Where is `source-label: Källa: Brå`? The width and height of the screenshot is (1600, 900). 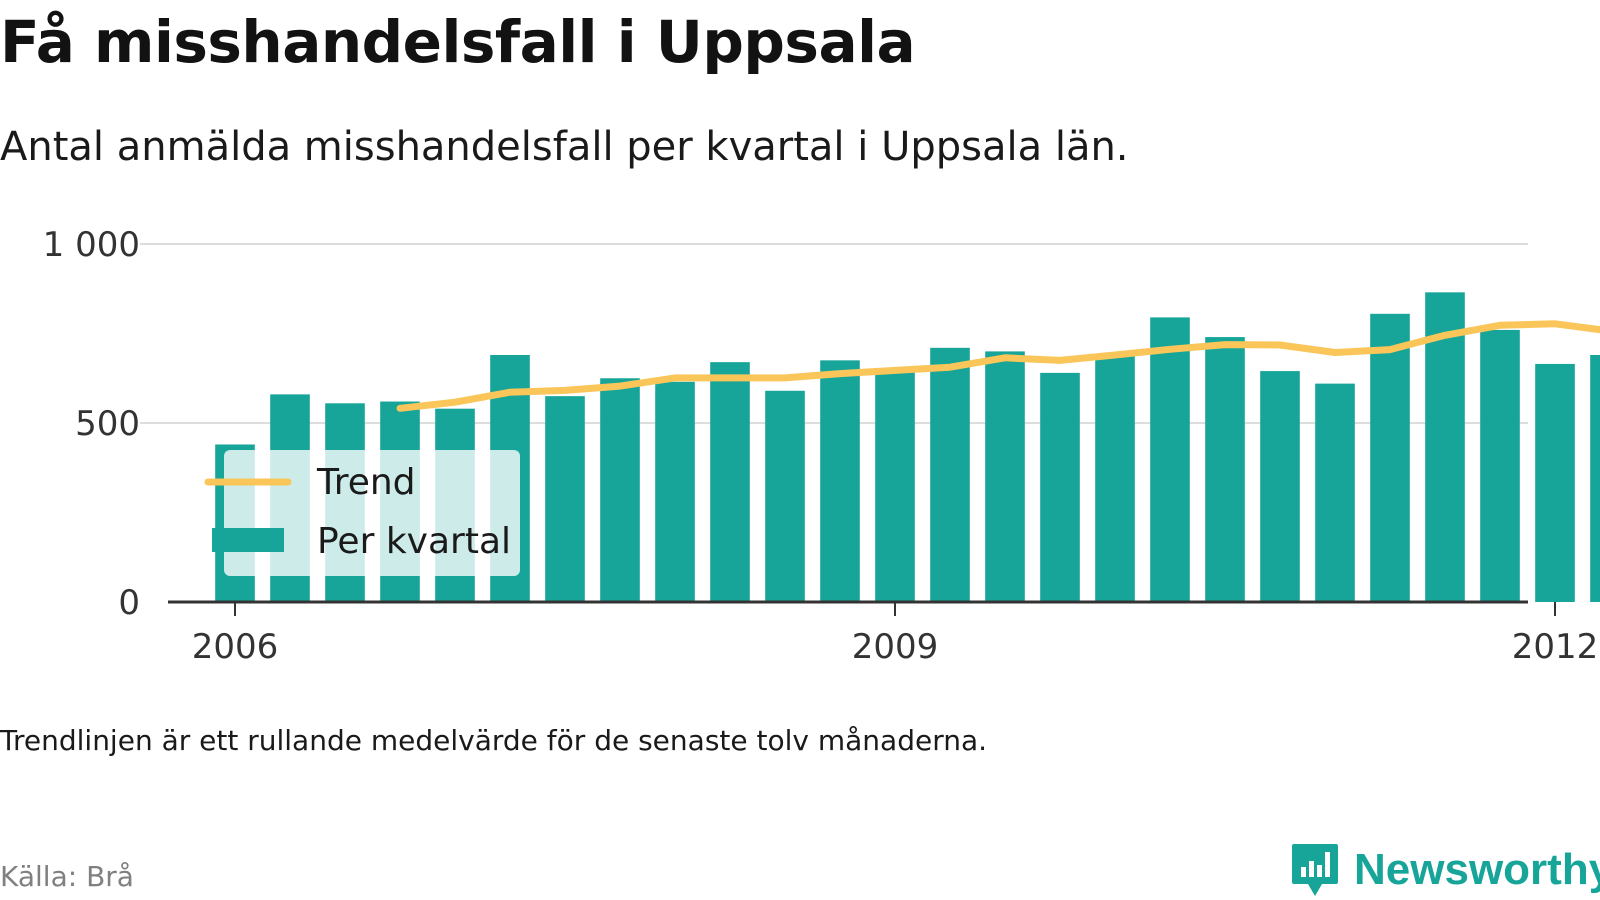 source-label: Källa: Brå is located at coordinates (67, 876).